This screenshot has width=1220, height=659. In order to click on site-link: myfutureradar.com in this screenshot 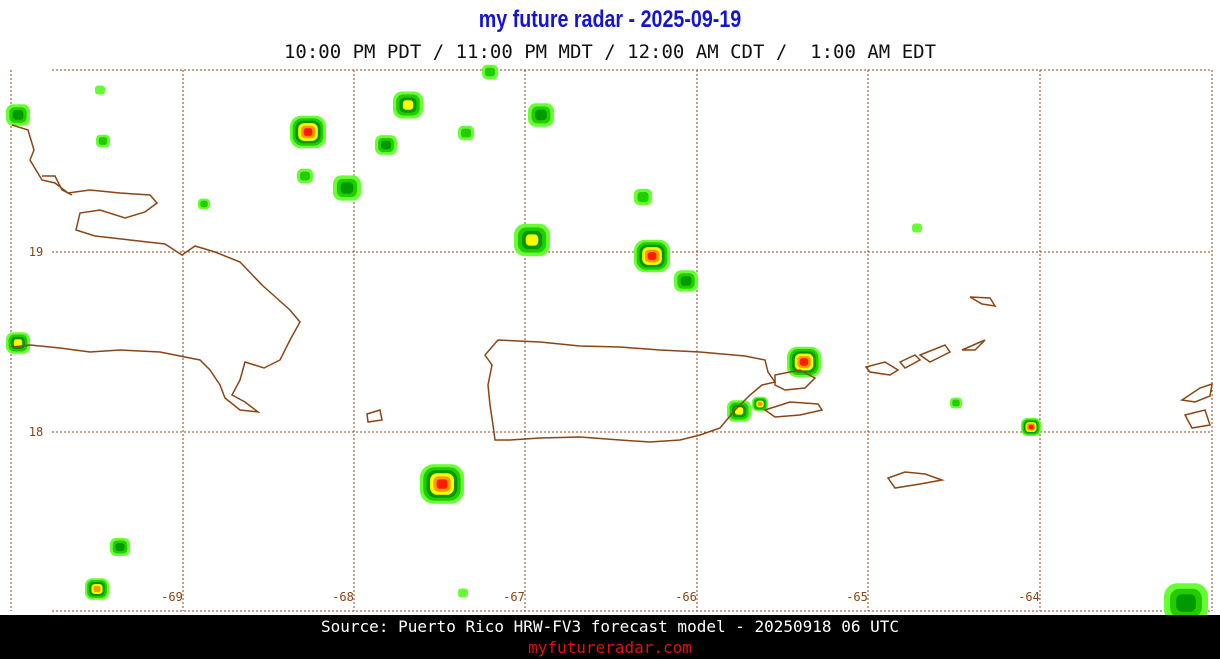, I will do `click(610, 647)`.